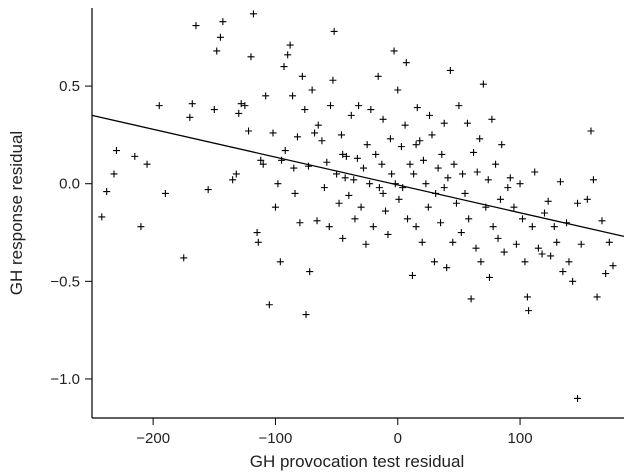 This screenshot has height=474, width=624. What do you see at coordinates (69, 86) in the screenshot?
I see `y-tick-label: 0.5` at bounding box center [69, 86].